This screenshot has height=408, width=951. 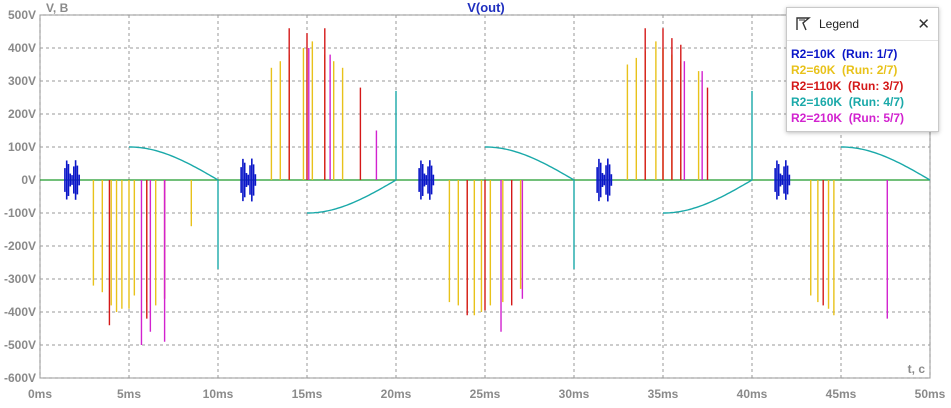 I want to click on y-tick-label: 100V, so click(x=22, y=147).